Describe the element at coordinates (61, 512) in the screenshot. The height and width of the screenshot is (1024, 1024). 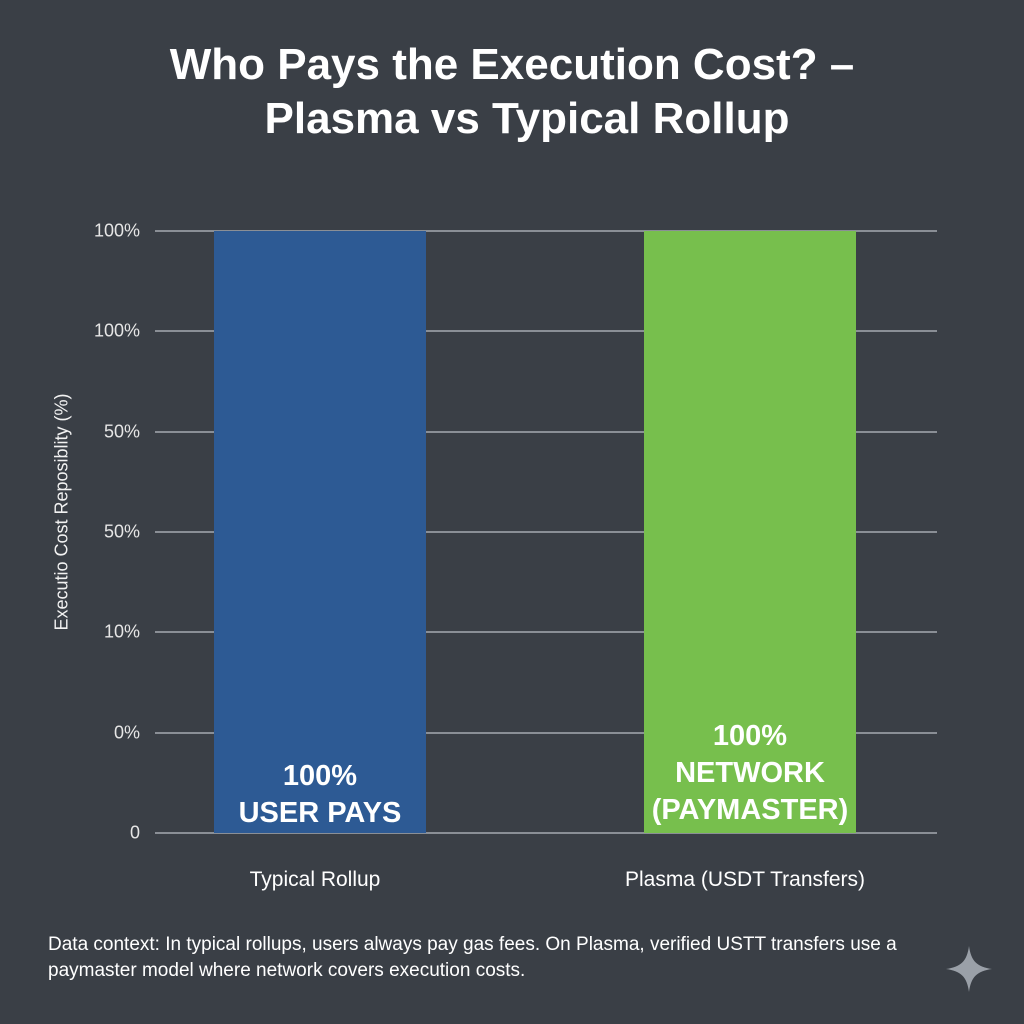
I see `y-axis-label: Executio Cost Reposiblity (%)` at that location.